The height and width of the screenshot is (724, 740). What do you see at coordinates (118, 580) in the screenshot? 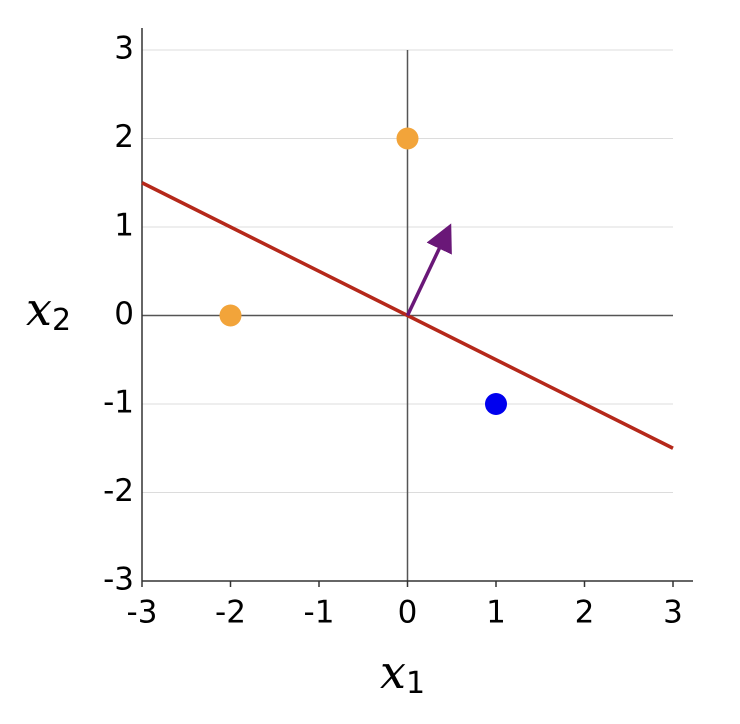
I see `y-tick-label: -3` at bounding box center [118, 580].